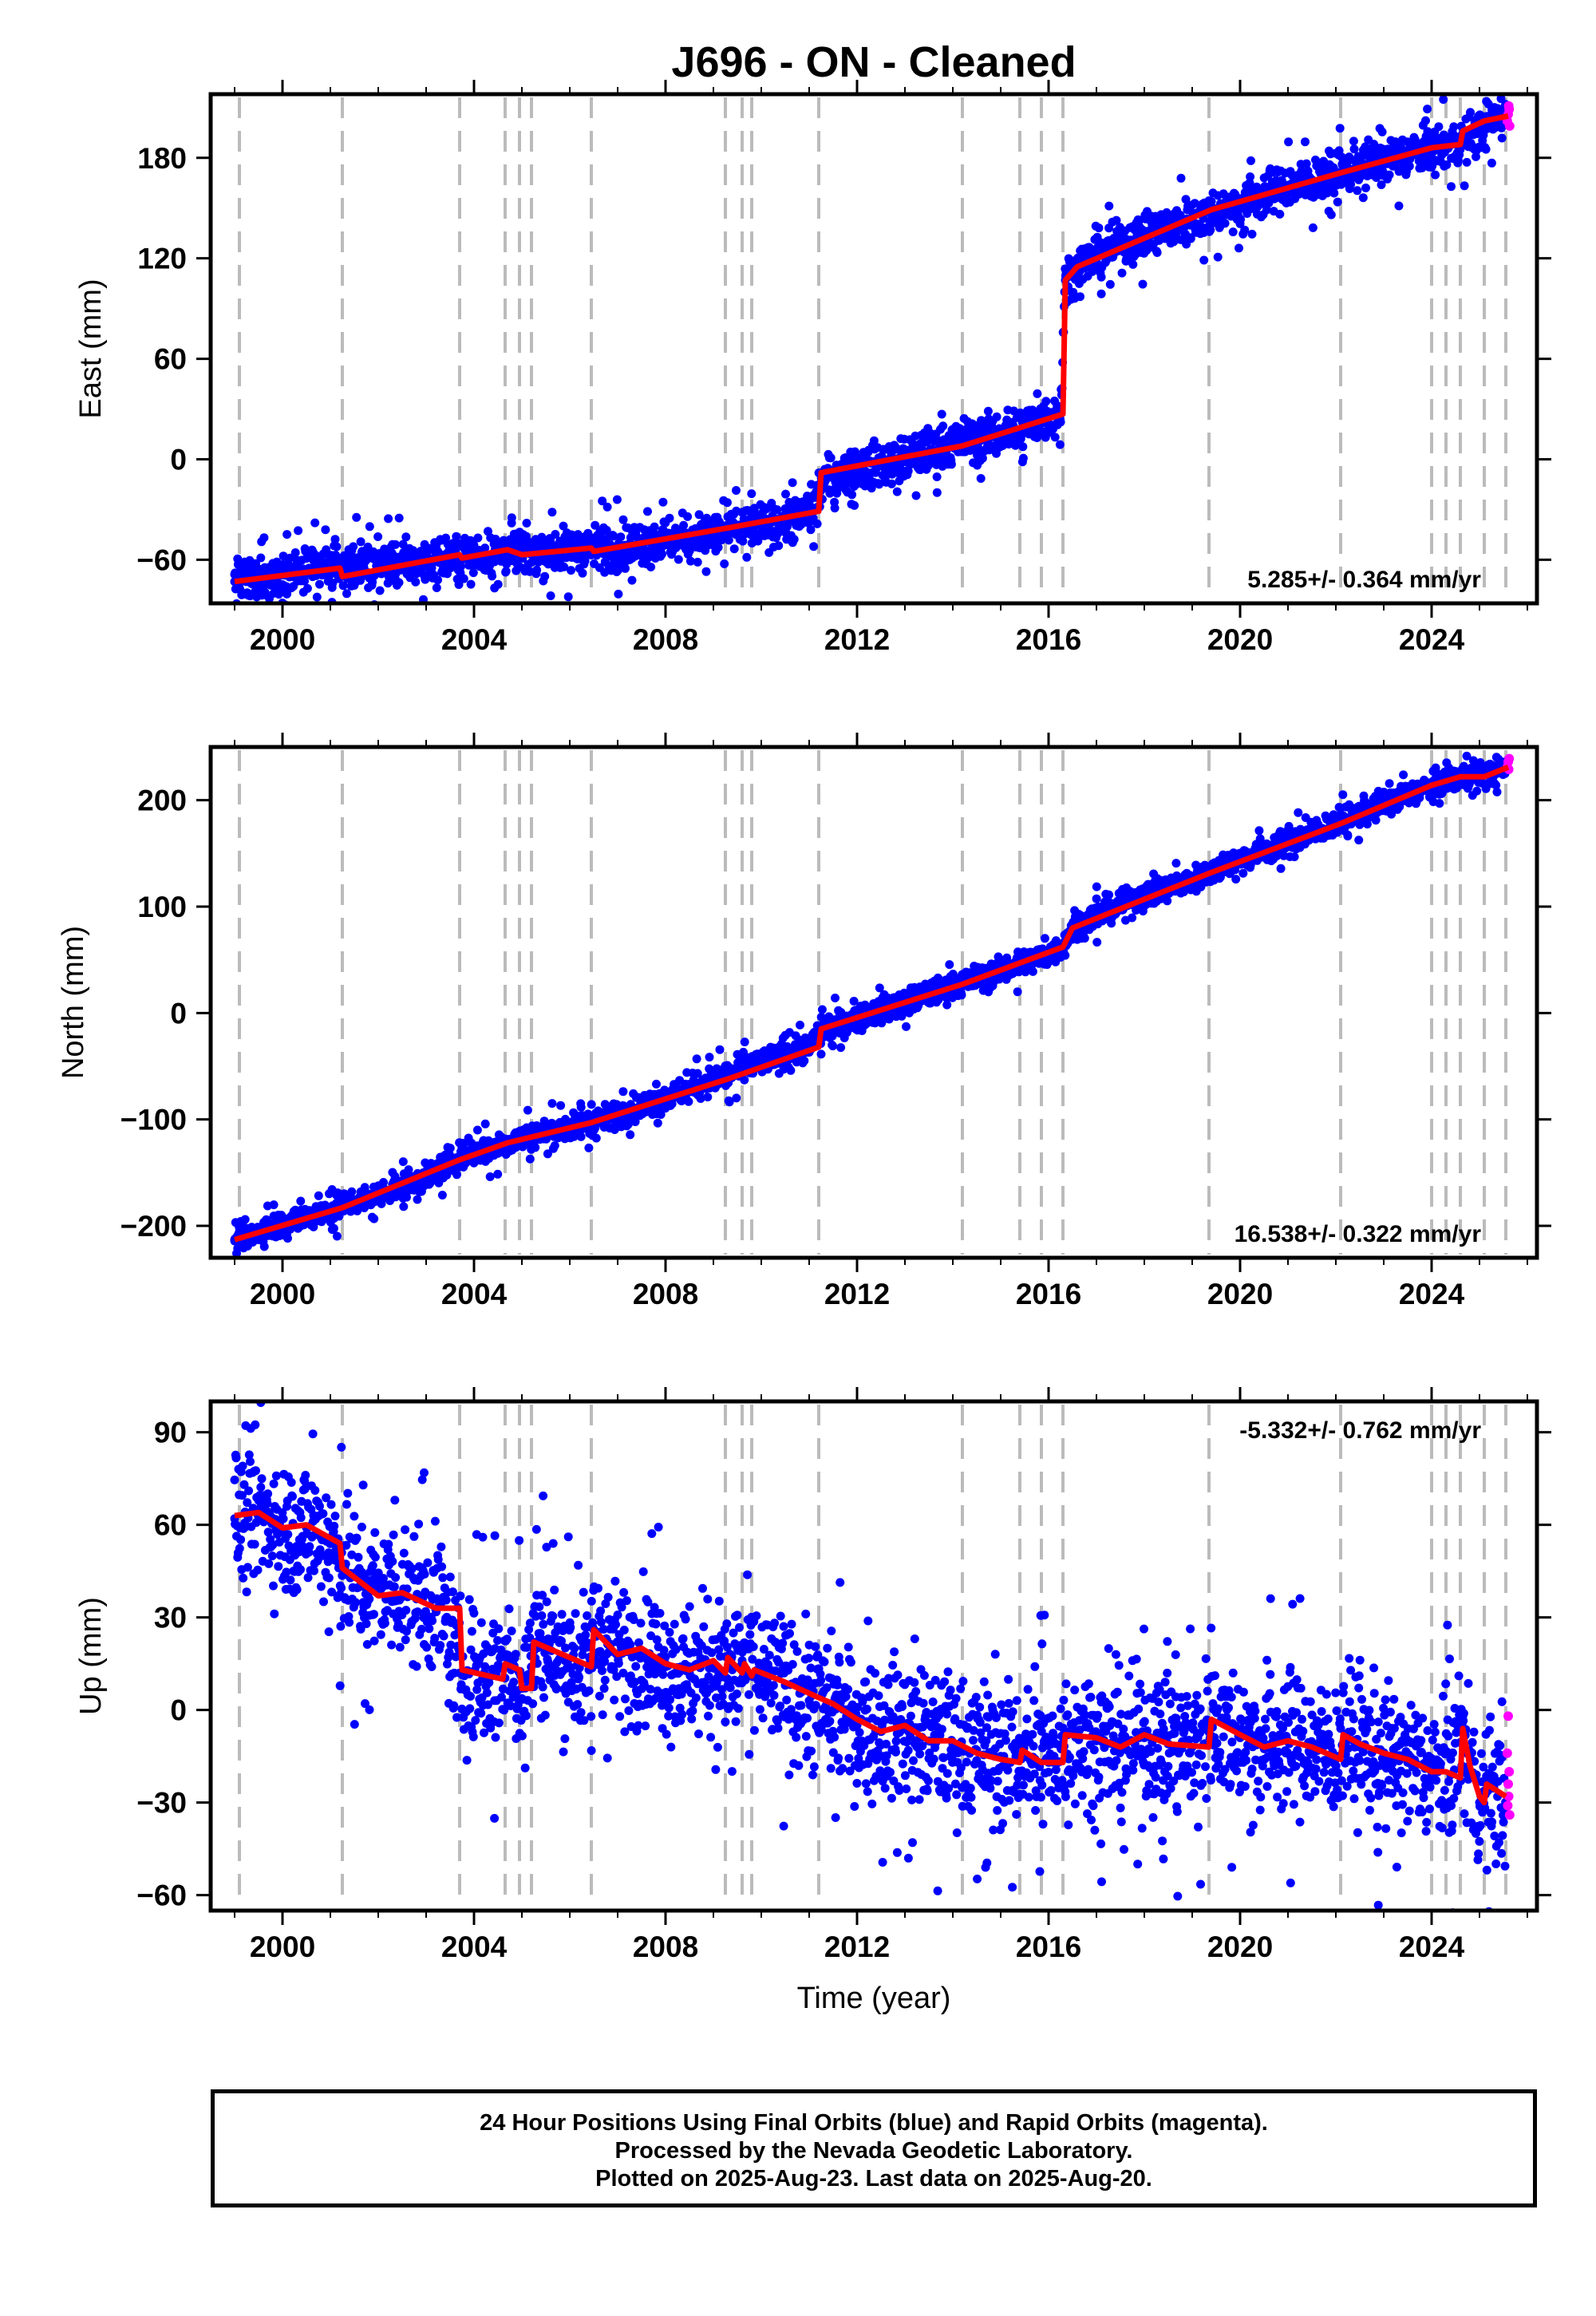  Describe the element at coordinates (1048, 639) in the screenshot. I see `east-xtick-label-4: 2016` at that location.